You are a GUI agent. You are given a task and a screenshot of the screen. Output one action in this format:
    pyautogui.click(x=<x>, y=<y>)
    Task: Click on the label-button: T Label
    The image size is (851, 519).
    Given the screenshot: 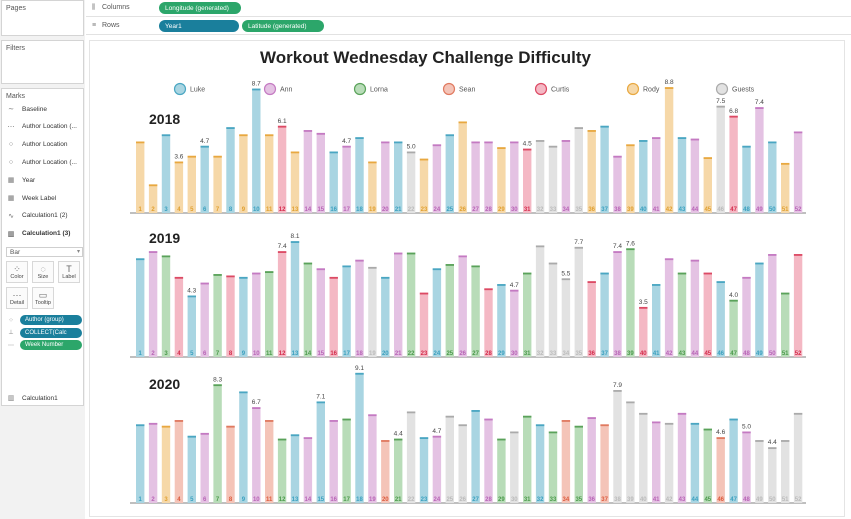 What is the action you would take?
    pyautogui.click(x=69, y=272)
    